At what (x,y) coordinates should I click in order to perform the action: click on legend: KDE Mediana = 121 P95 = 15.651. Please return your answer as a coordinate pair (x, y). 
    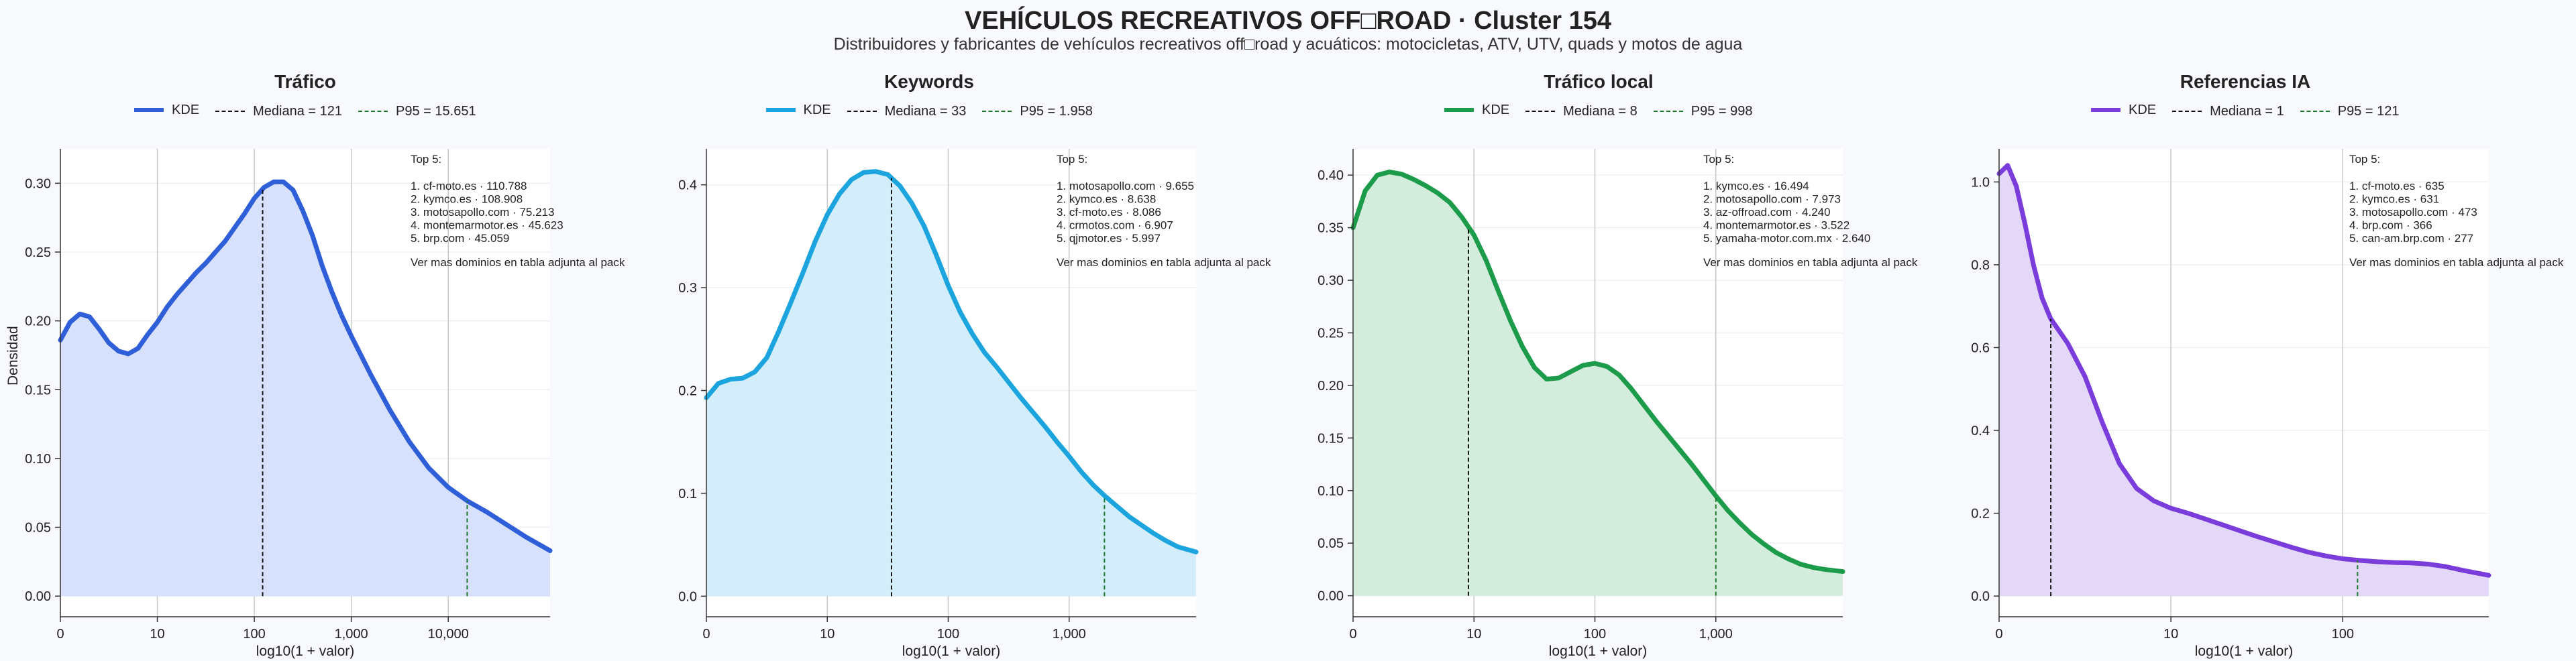
    Looking at the image, I should click on (313, 110).